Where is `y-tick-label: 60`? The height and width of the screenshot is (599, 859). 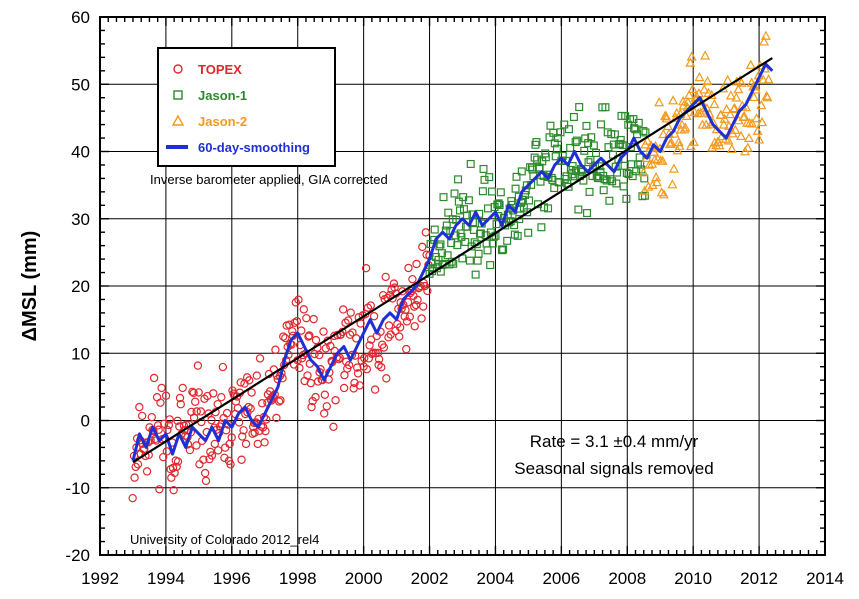
y-tick-label: 60 is located at coordinates (80, 17).